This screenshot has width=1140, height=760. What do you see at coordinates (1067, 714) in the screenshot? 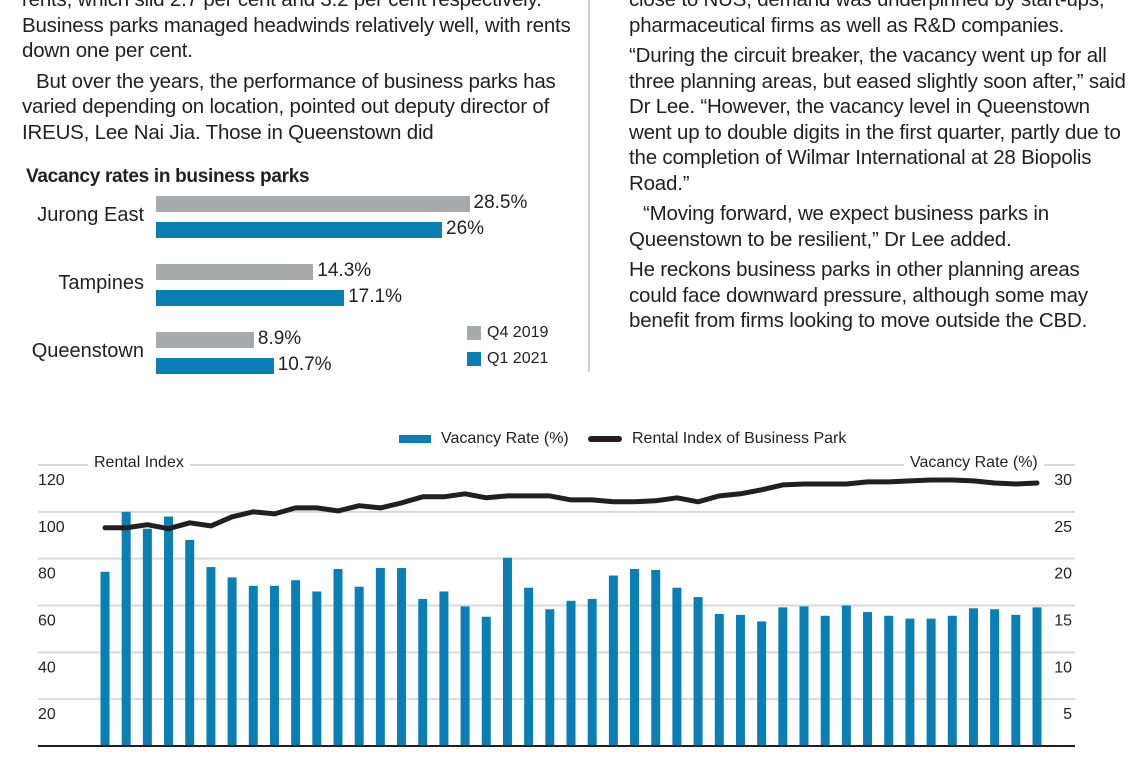
I see `right-tick-label: 5` at bounding box center [1067, 714].